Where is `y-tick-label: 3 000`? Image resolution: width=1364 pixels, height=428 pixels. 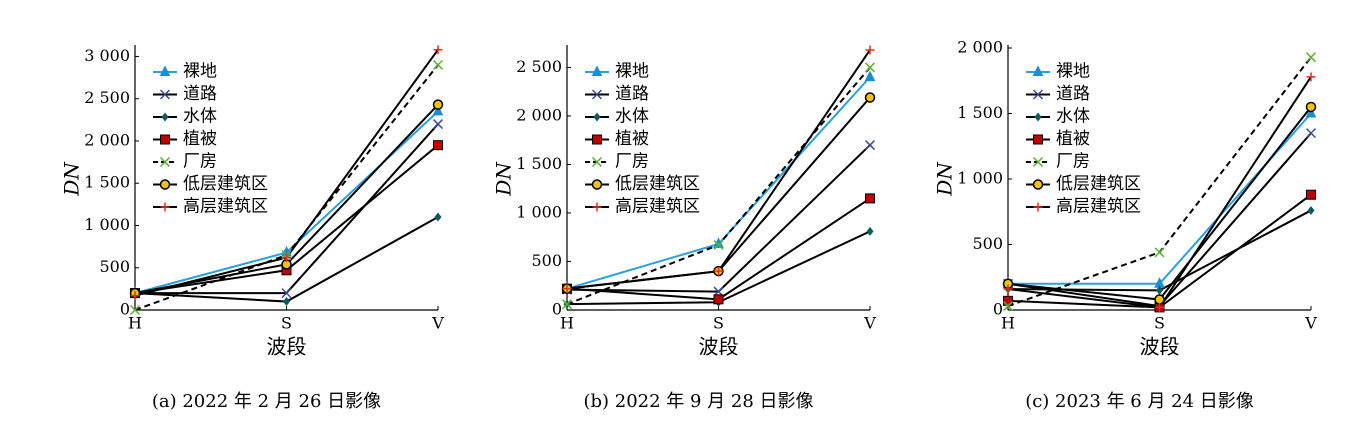
y-tick-label: 3 000 is located at coordinates (107, 55).